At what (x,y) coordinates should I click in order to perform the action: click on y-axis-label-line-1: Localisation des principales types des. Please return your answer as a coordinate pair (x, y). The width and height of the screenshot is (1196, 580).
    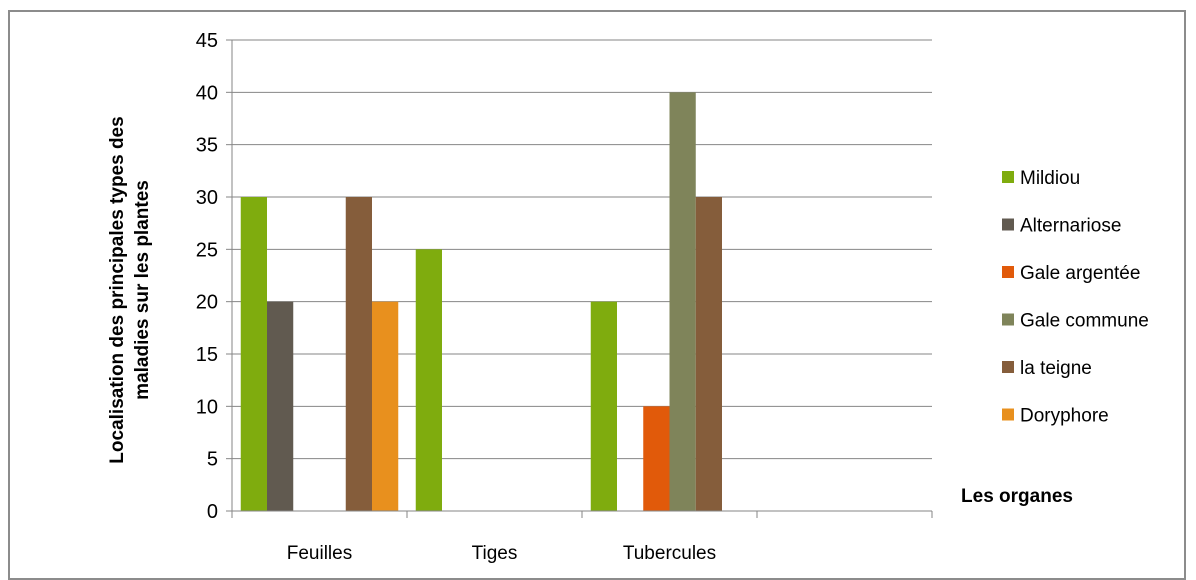
    Looking at the image, I should click on (117, 289).